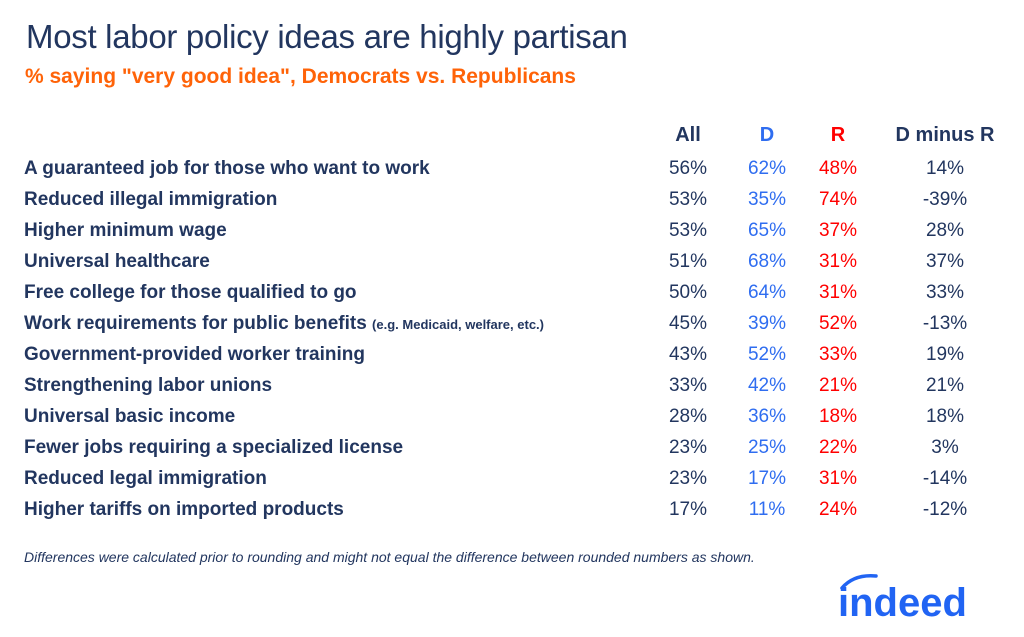 This screenshot has height=637, width=1024. Describe the element at coordinates (838, 416) in the screenshot. I see `cell-r: 18%` at that location.